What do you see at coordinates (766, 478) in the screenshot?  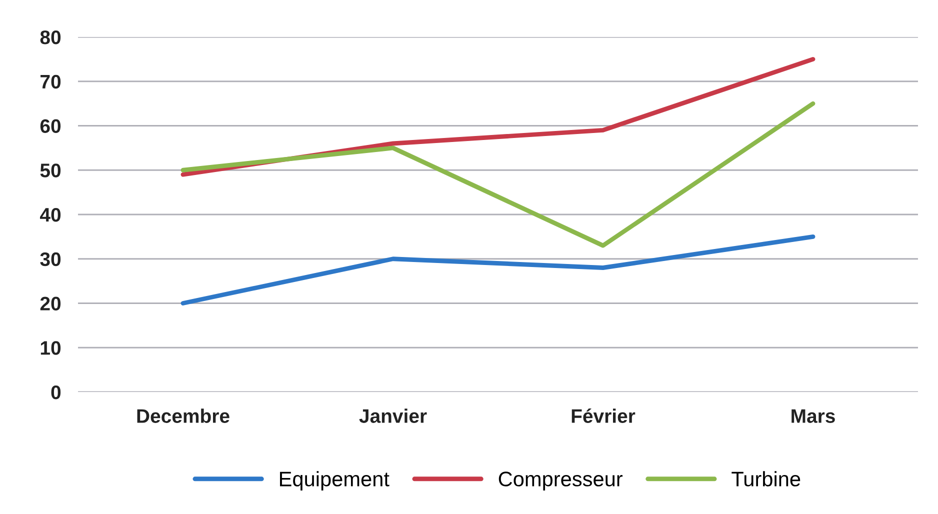 I see `legend-label: Turbine` at bounding box center [766, 478].